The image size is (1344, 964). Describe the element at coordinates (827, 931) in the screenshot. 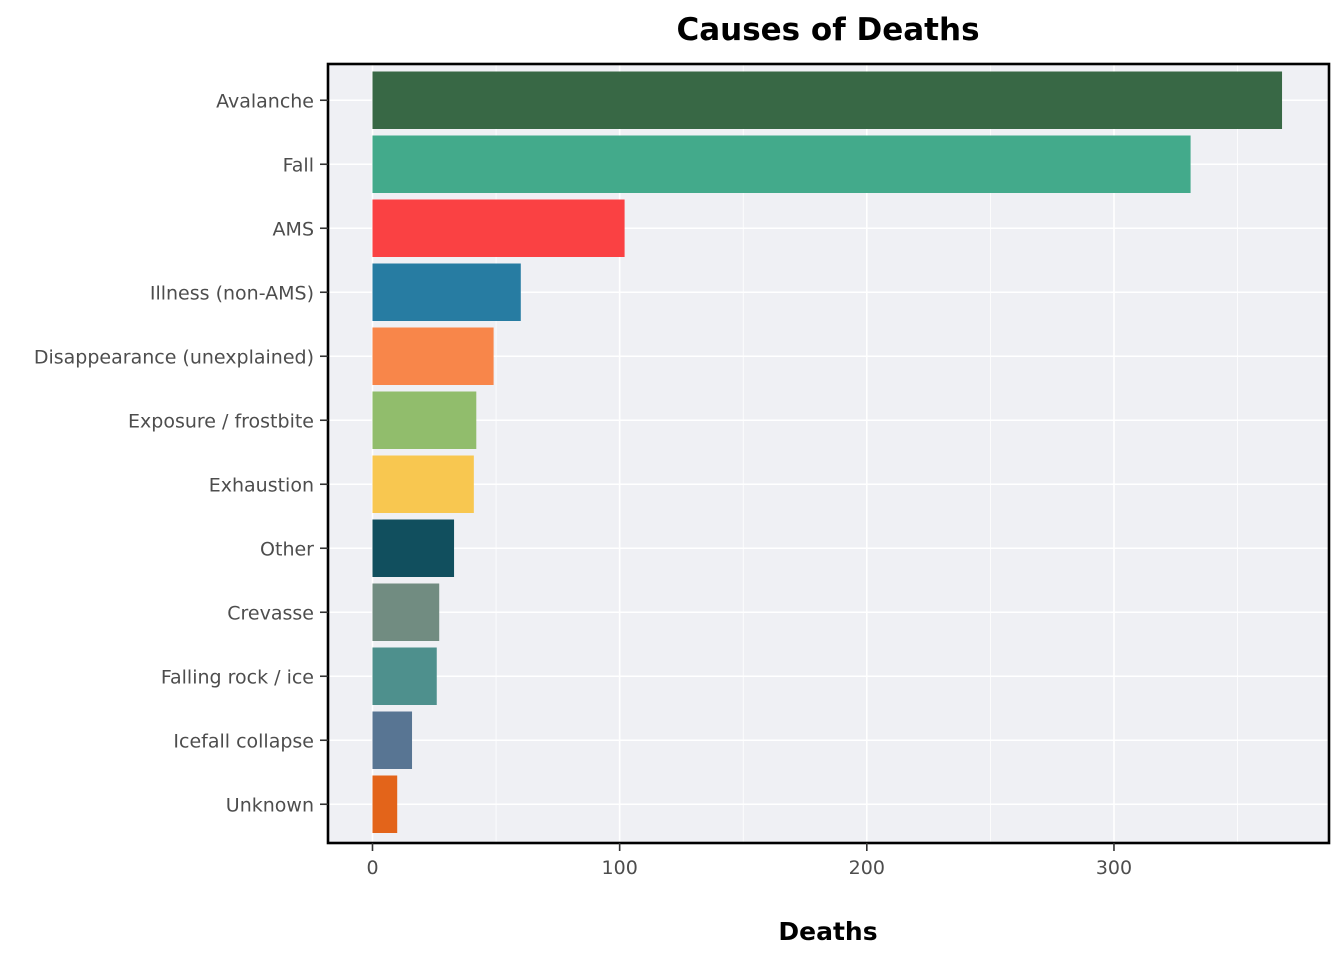

I see `x-axis-title: Deaths` at that location.